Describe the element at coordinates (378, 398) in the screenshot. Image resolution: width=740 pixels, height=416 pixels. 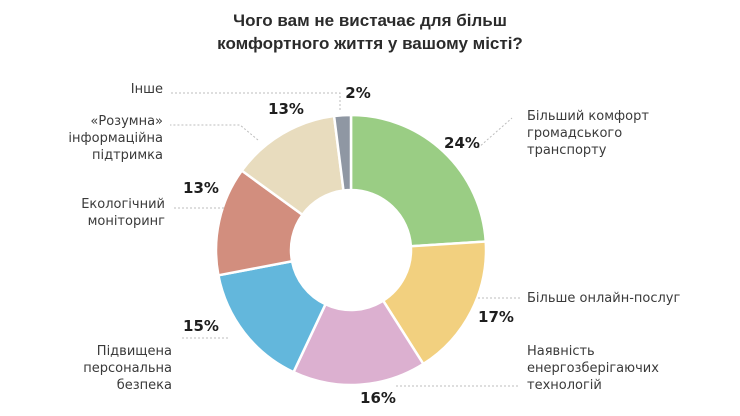
I see `percent-label: 16%` at that location.